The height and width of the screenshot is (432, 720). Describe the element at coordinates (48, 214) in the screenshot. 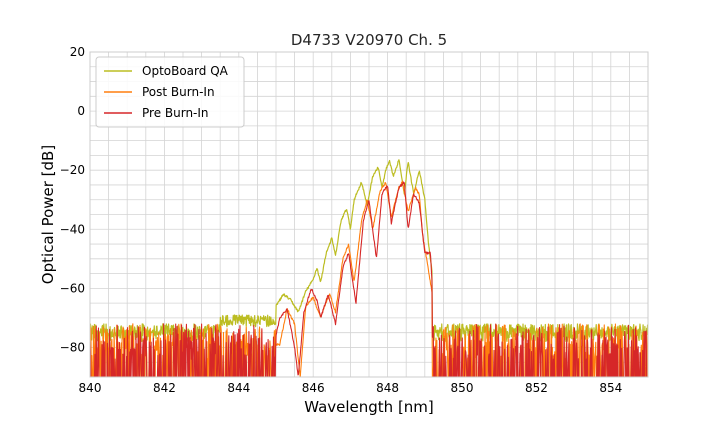

I see `y-axis-label: Optical Power [dB]` at that location.